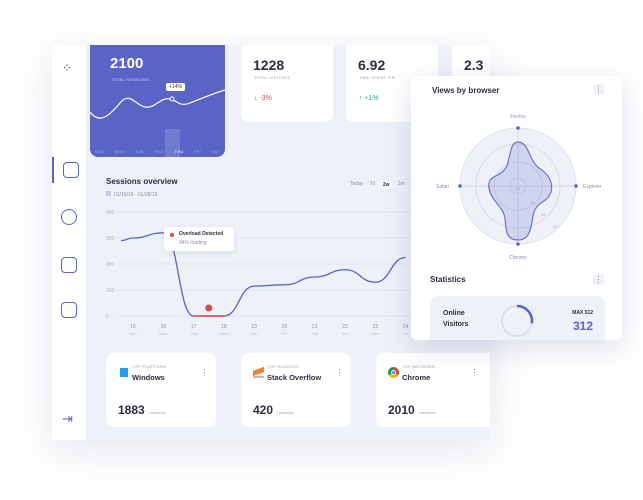 The height and width of the screenshot is (500, 643). Describe the element at coordinates (224, 333) in the screenshot. I see `x-tick-weekday: Wed` at that location.